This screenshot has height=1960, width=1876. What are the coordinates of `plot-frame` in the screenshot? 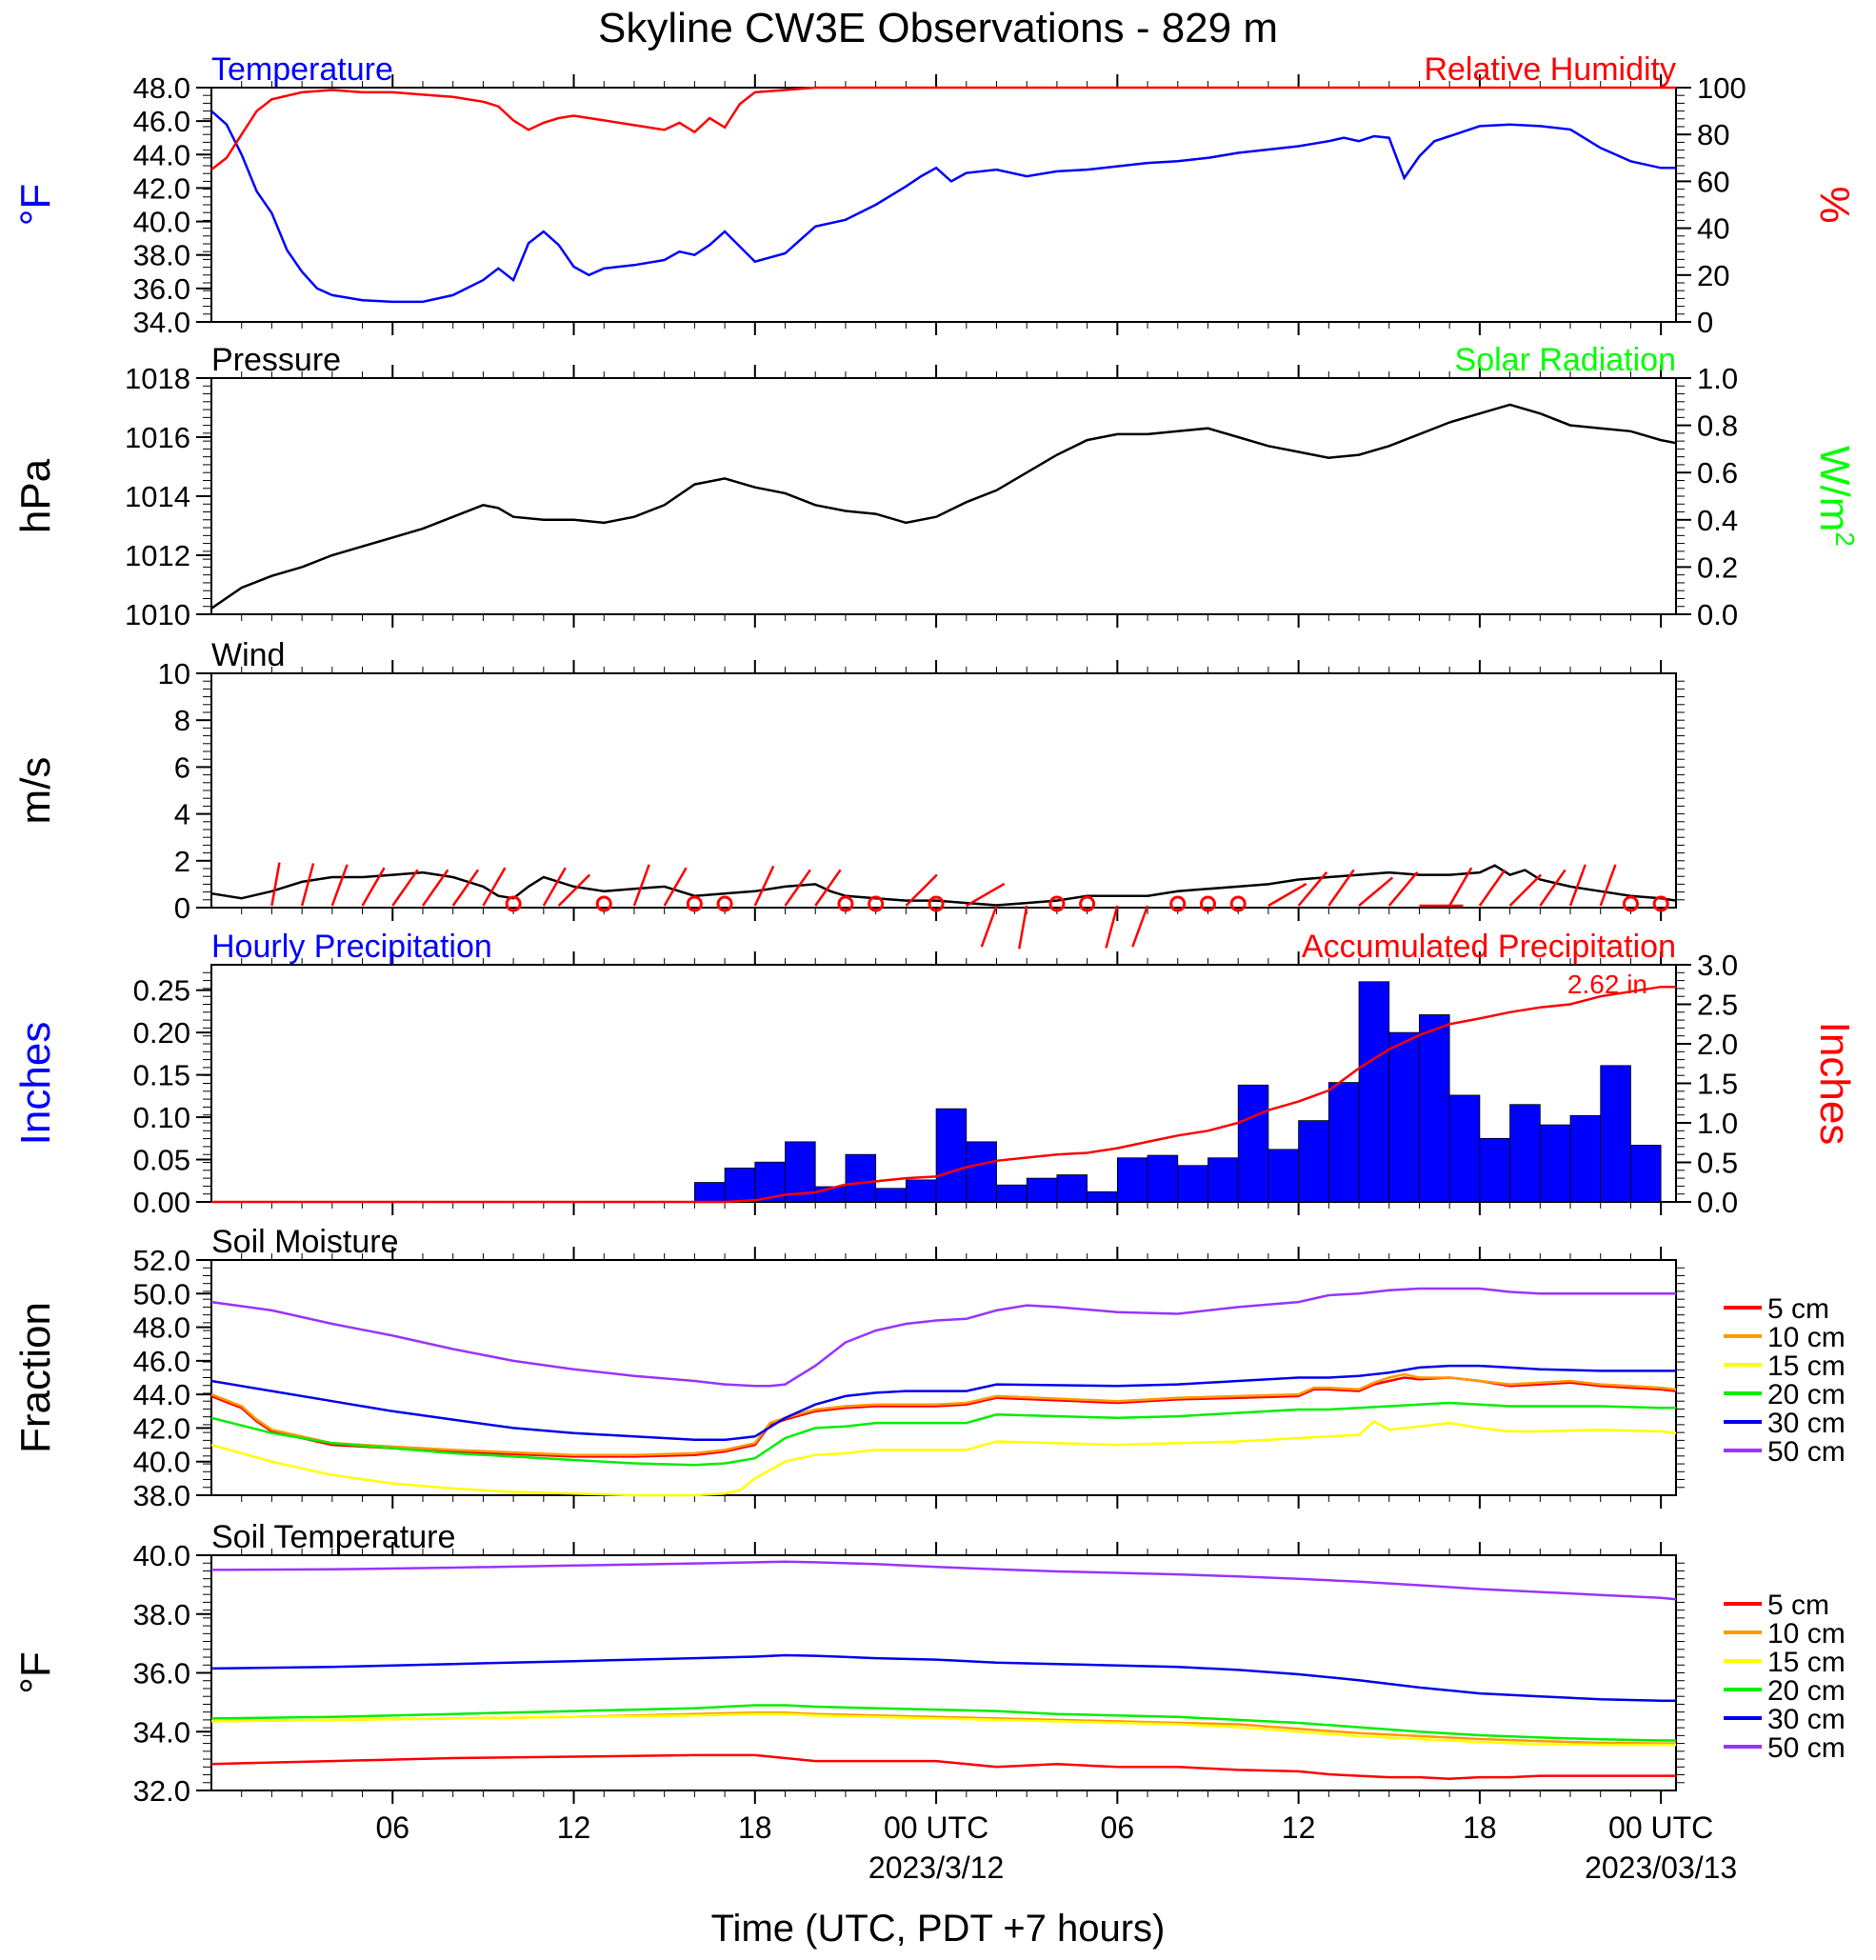 It's located at (943, 205).